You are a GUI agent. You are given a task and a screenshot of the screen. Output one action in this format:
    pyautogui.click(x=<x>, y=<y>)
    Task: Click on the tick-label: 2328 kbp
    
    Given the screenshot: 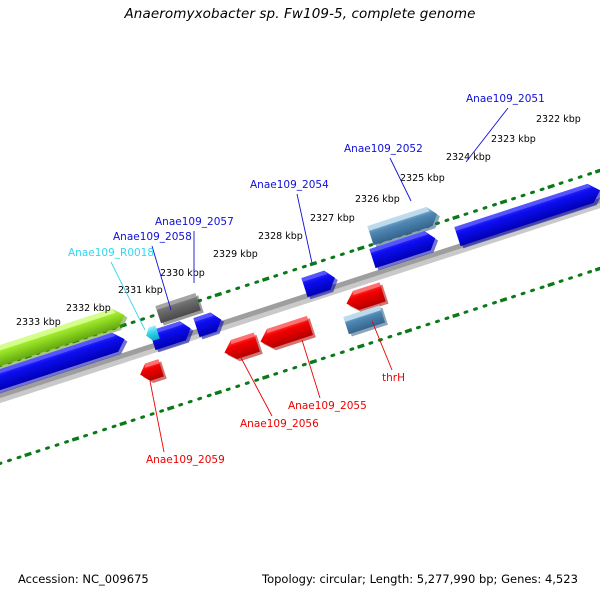 What is the action you would take?
    pyautogui.click(x=280, y=236)
    